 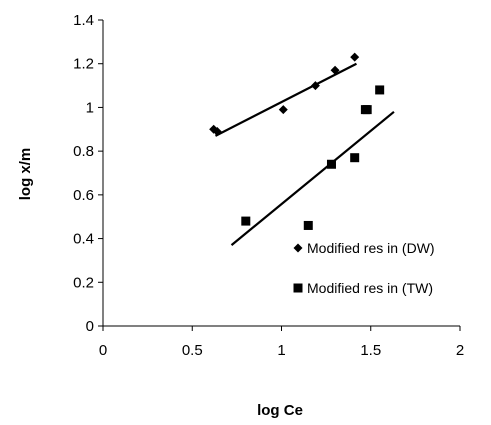 I want to click on legend-label-series-2: Modified res in (TW), so click(x=370, y=288).